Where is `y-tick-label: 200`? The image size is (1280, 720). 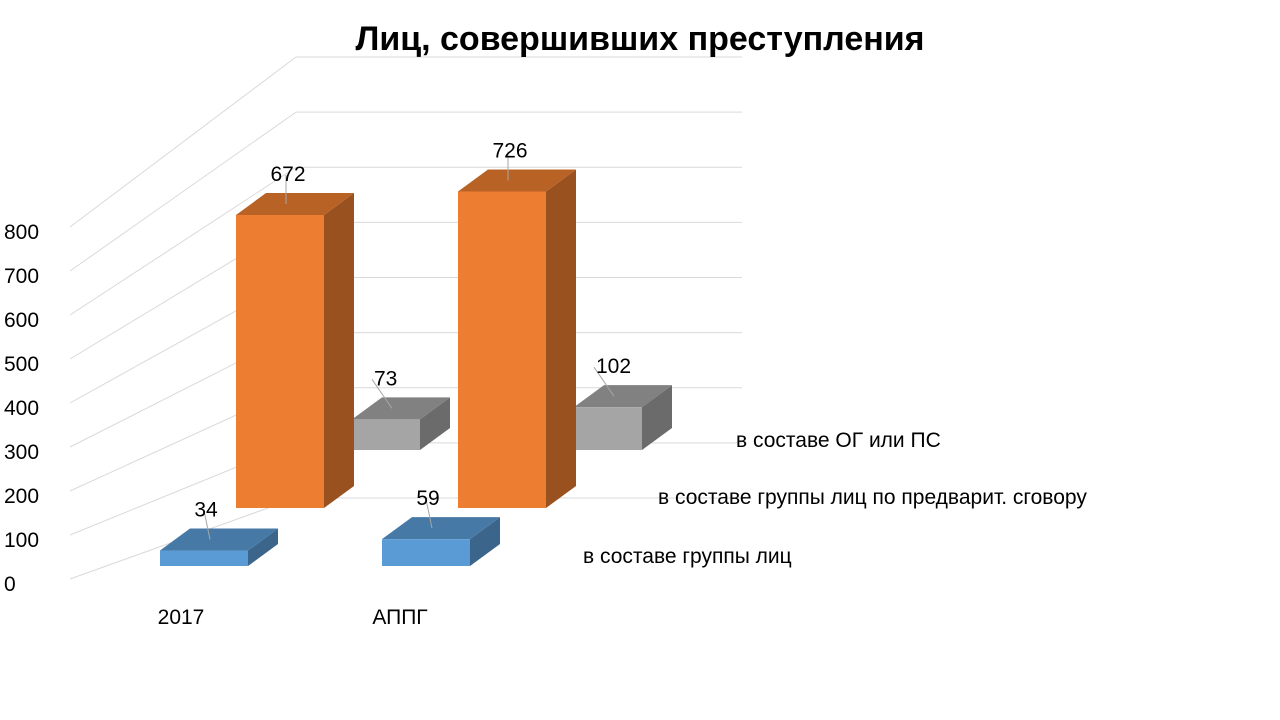
y-tick-label: 200 is located at coordinates (21, 496).